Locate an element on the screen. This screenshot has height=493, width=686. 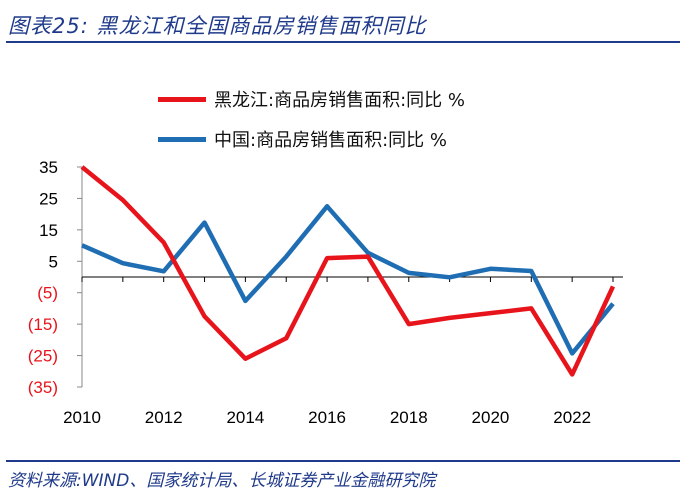
y-tick-label: (35) is located at coordinates (43, 387).